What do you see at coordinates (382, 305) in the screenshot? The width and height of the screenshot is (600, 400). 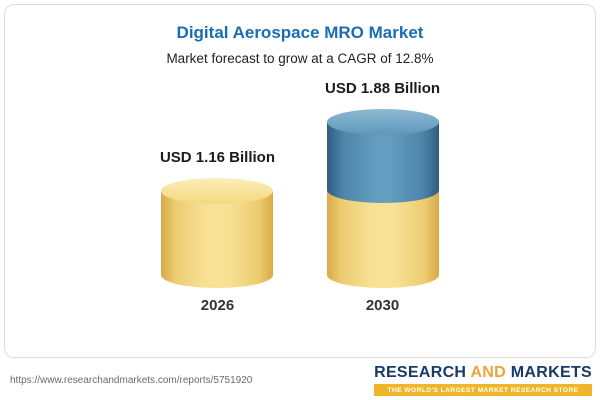 I see `year-label-2030: 2030` at bounding box center [382, 305].